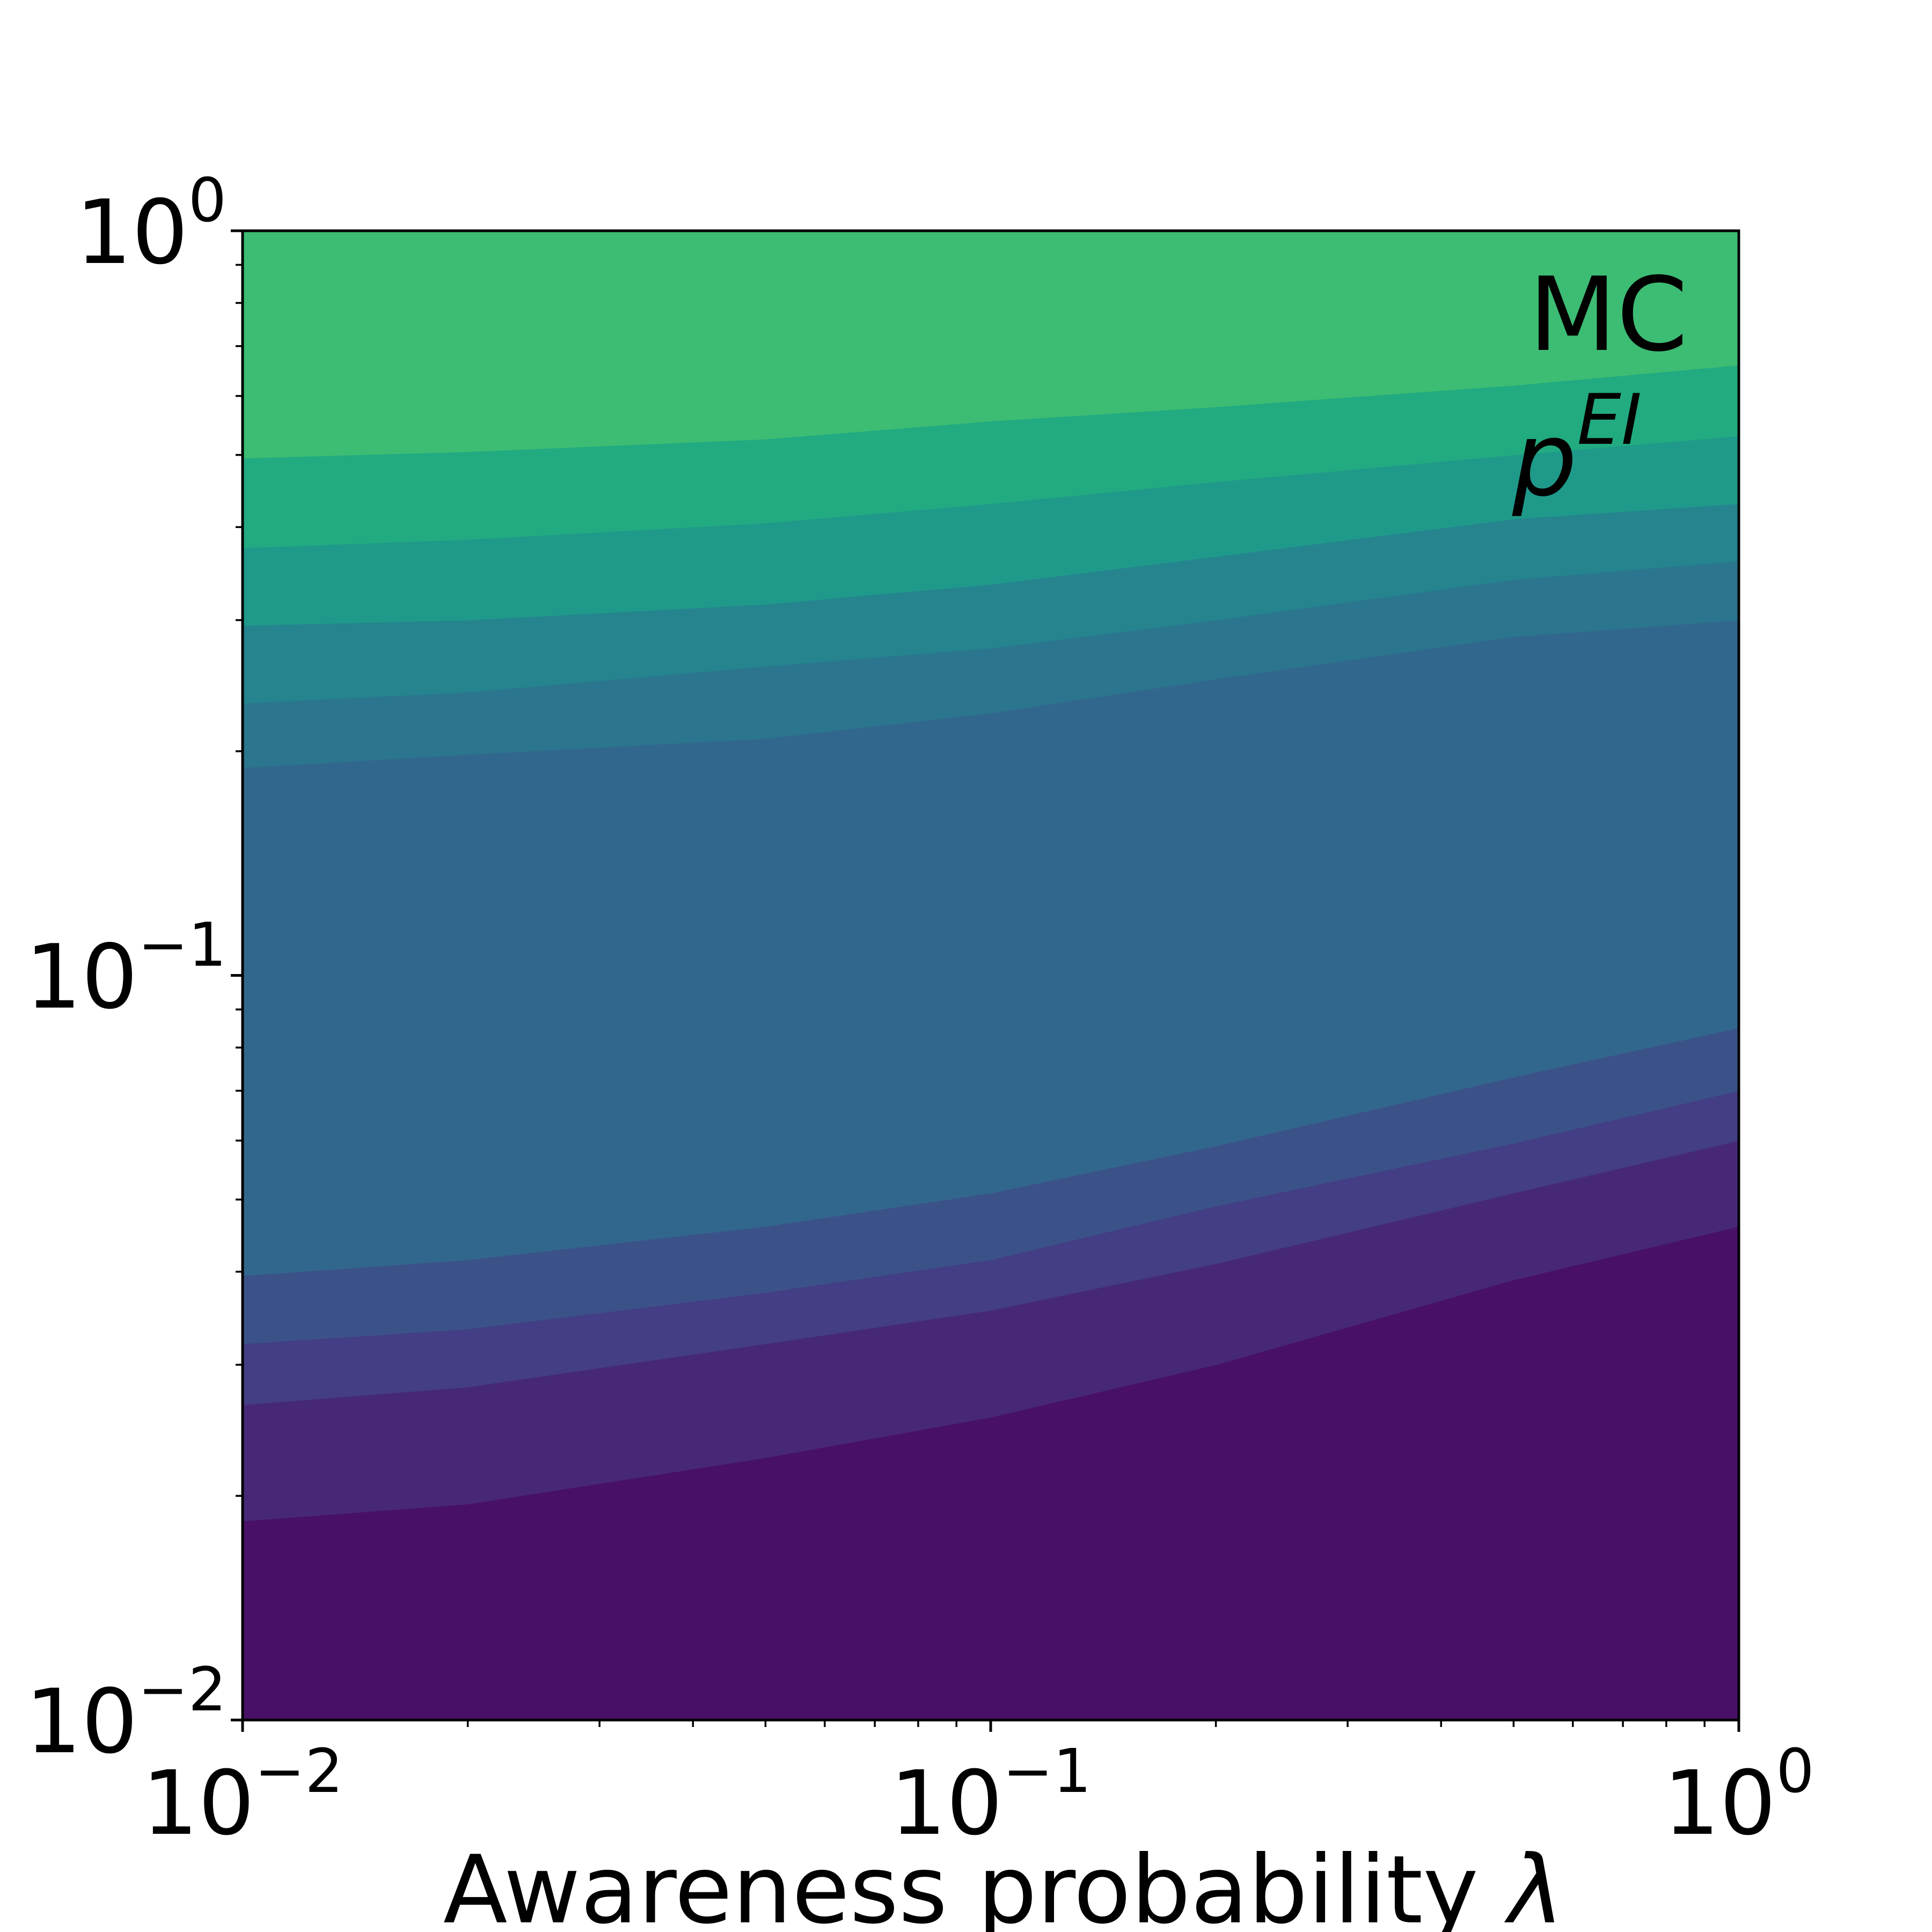  Describe the element at coordinates (1608, 314) in the screenshot. I see `annotation-method: MC` at that location.